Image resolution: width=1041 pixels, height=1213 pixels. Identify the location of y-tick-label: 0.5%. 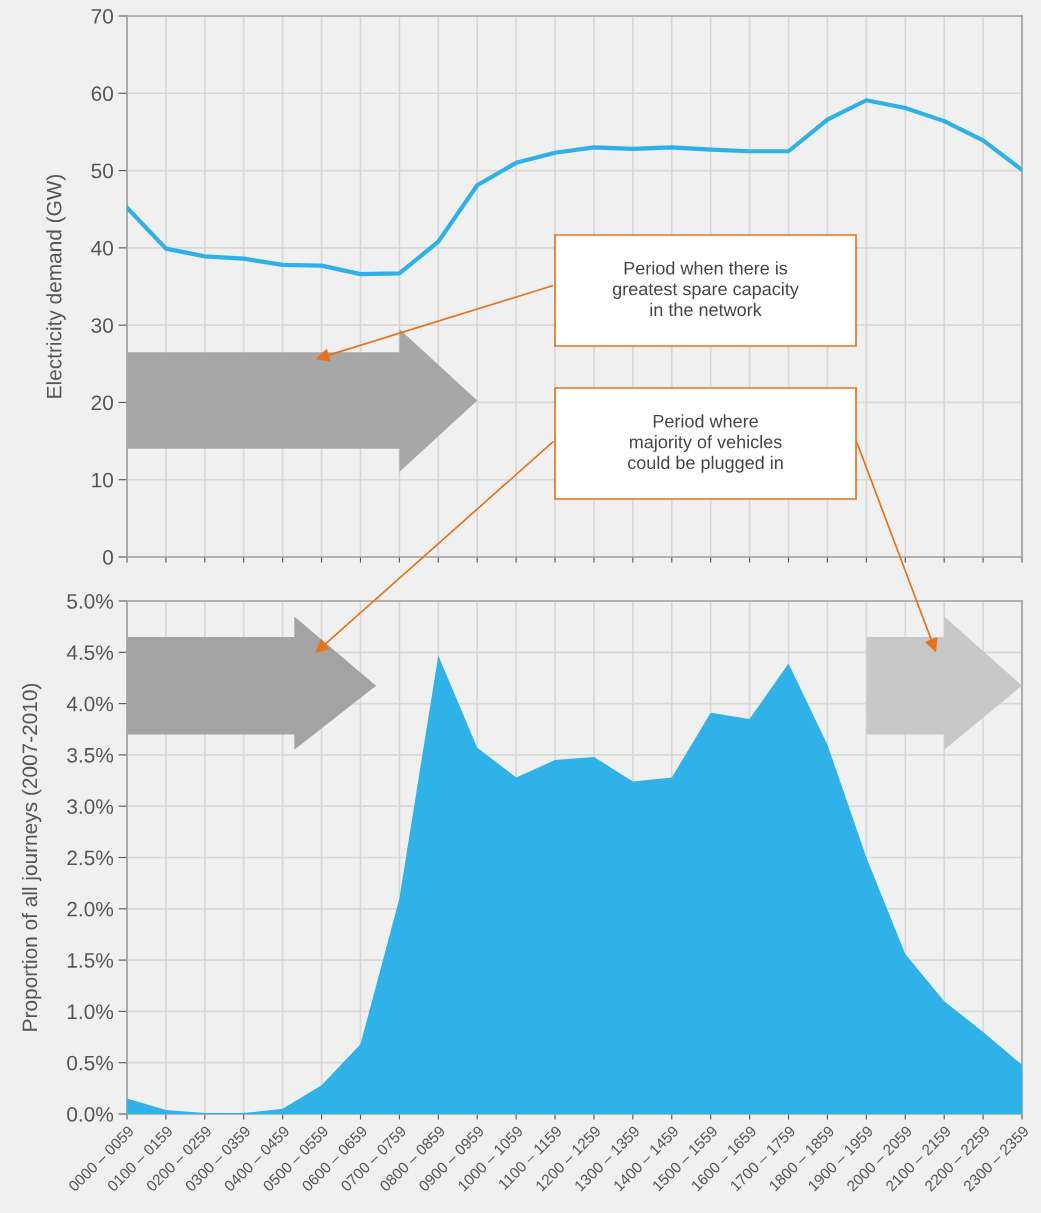
(90, 1063).